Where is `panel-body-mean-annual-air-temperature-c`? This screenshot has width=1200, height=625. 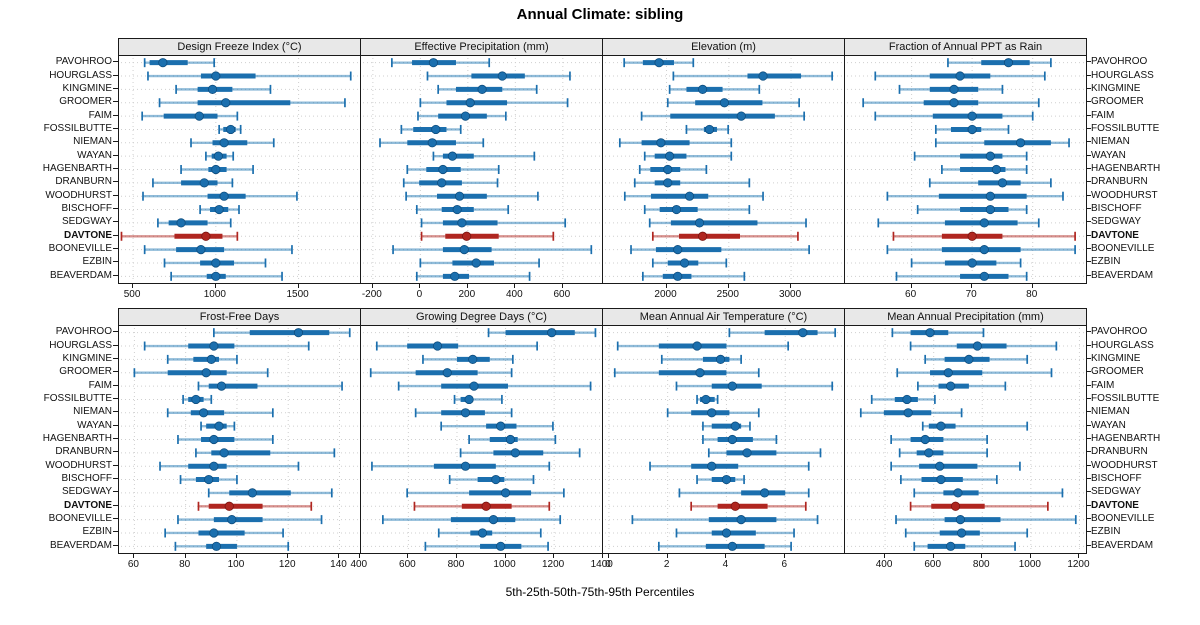 panel-body-mean-annual-air-temperature-c is located at coordinates (723, 439).